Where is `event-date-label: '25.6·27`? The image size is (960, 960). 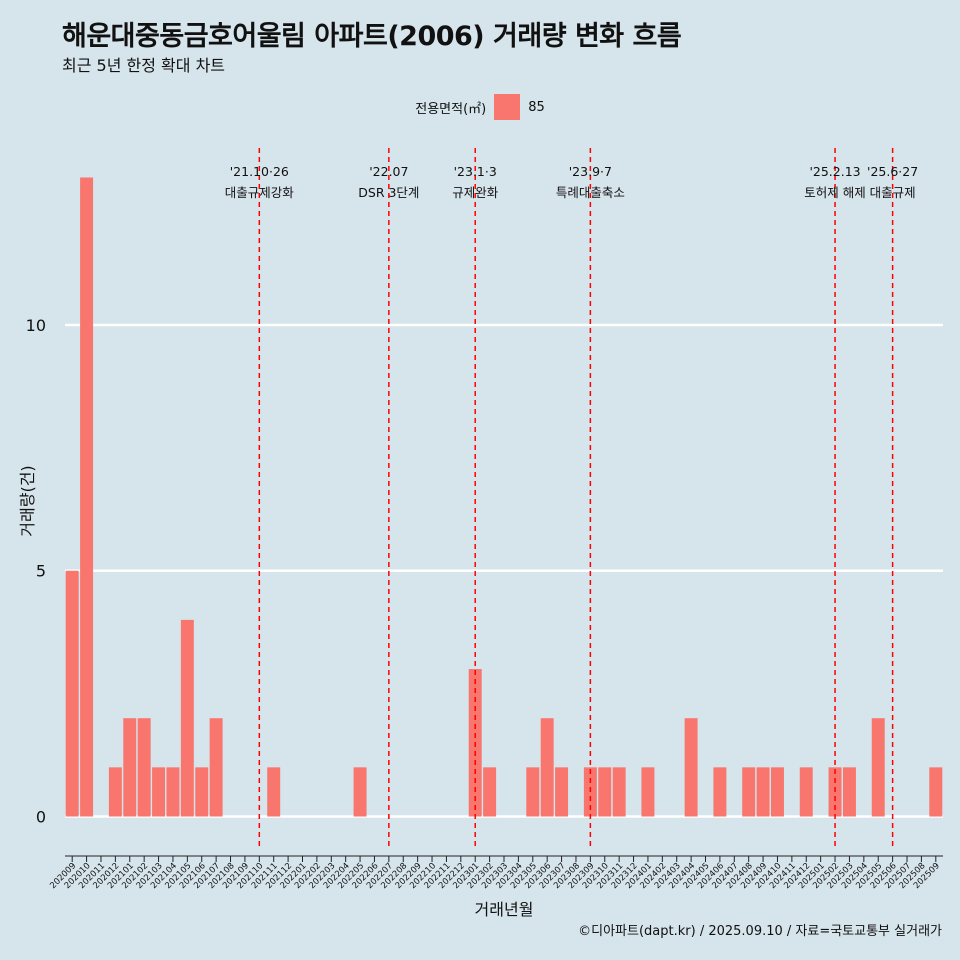 event-date-label: '25.6·27 is located at coordinates (892, 171).